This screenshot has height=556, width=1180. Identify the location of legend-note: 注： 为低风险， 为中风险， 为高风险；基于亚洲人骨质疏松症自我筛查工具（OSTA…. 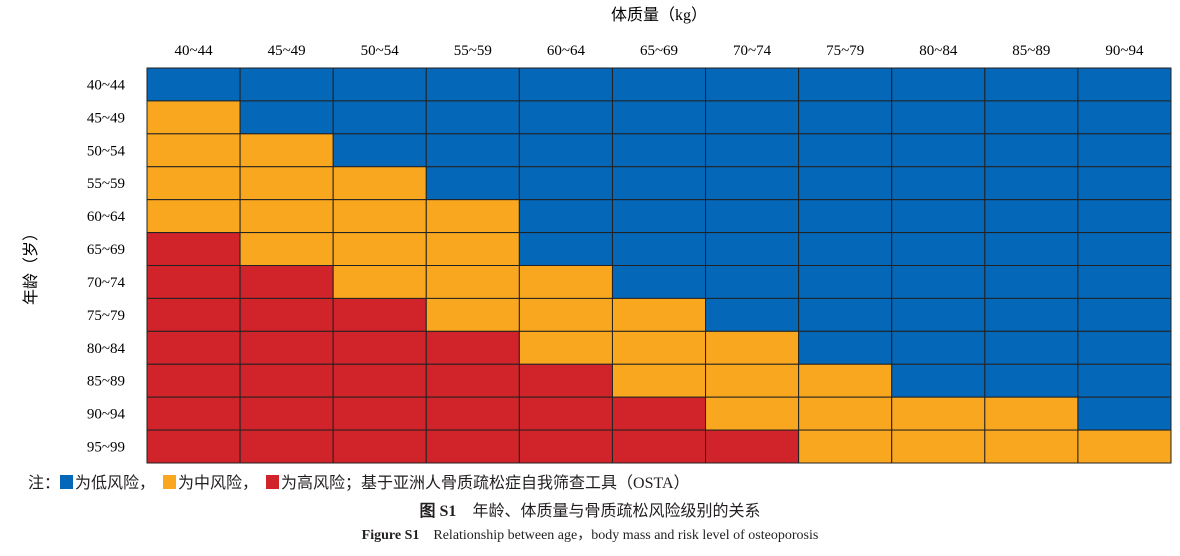
(359, 481).